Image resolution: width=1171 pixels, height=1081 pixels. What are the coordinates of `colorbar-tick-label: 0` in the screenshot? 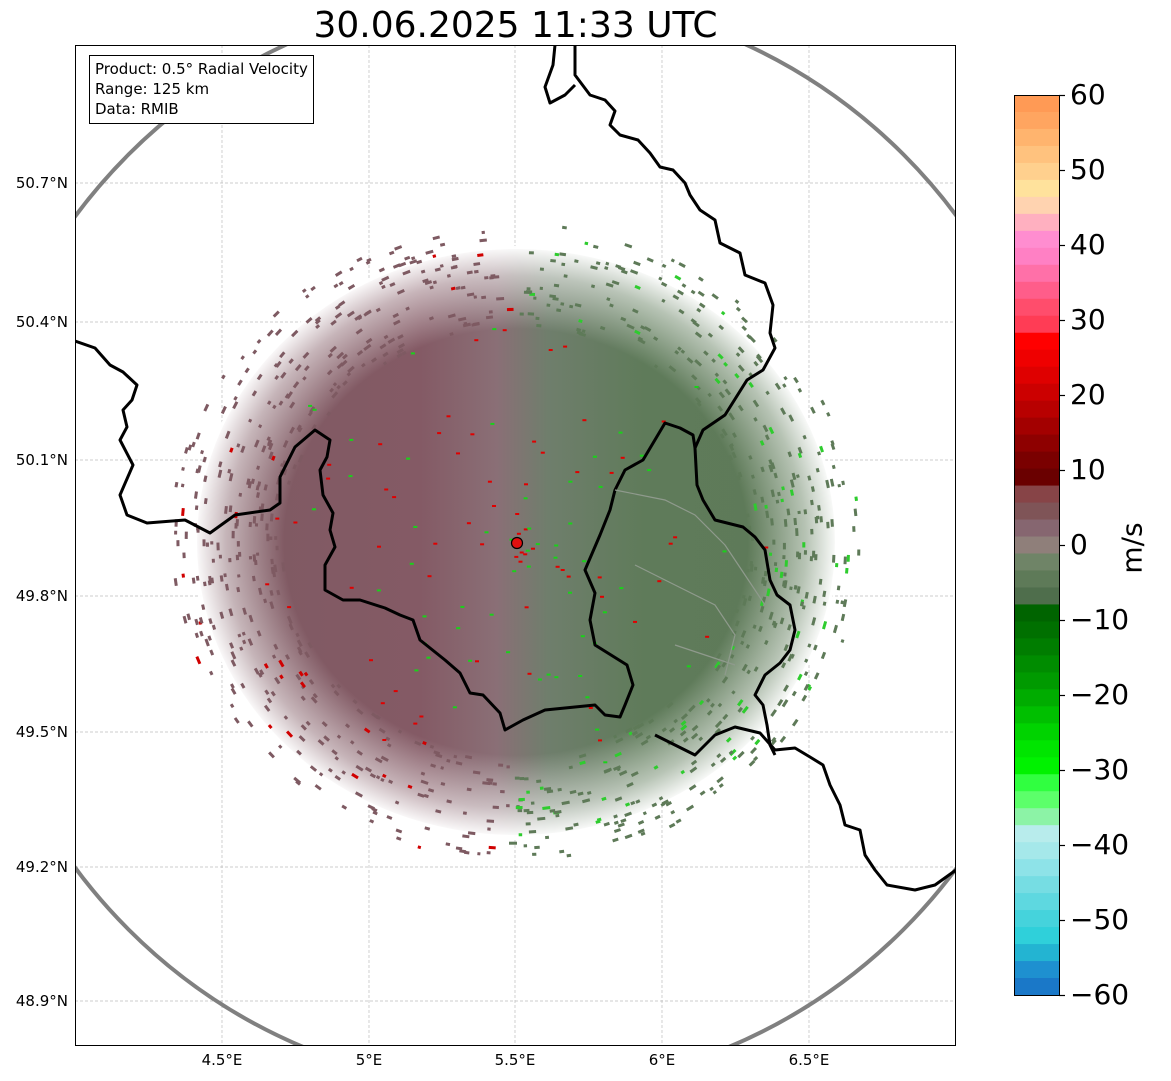 It's located at (1079, 544).